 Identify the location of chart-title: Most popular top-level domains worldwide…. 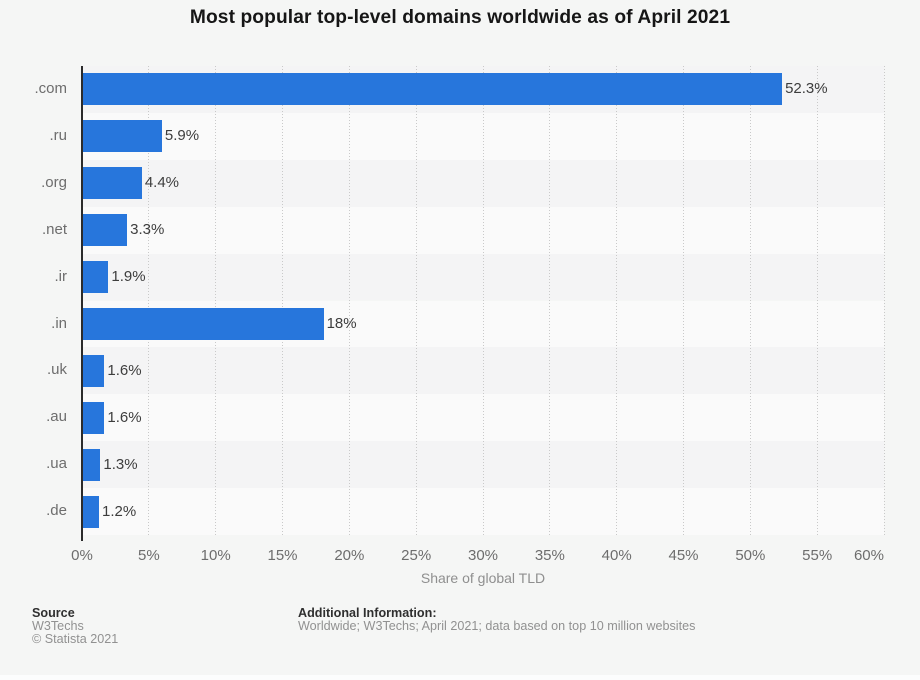
(460, 17).